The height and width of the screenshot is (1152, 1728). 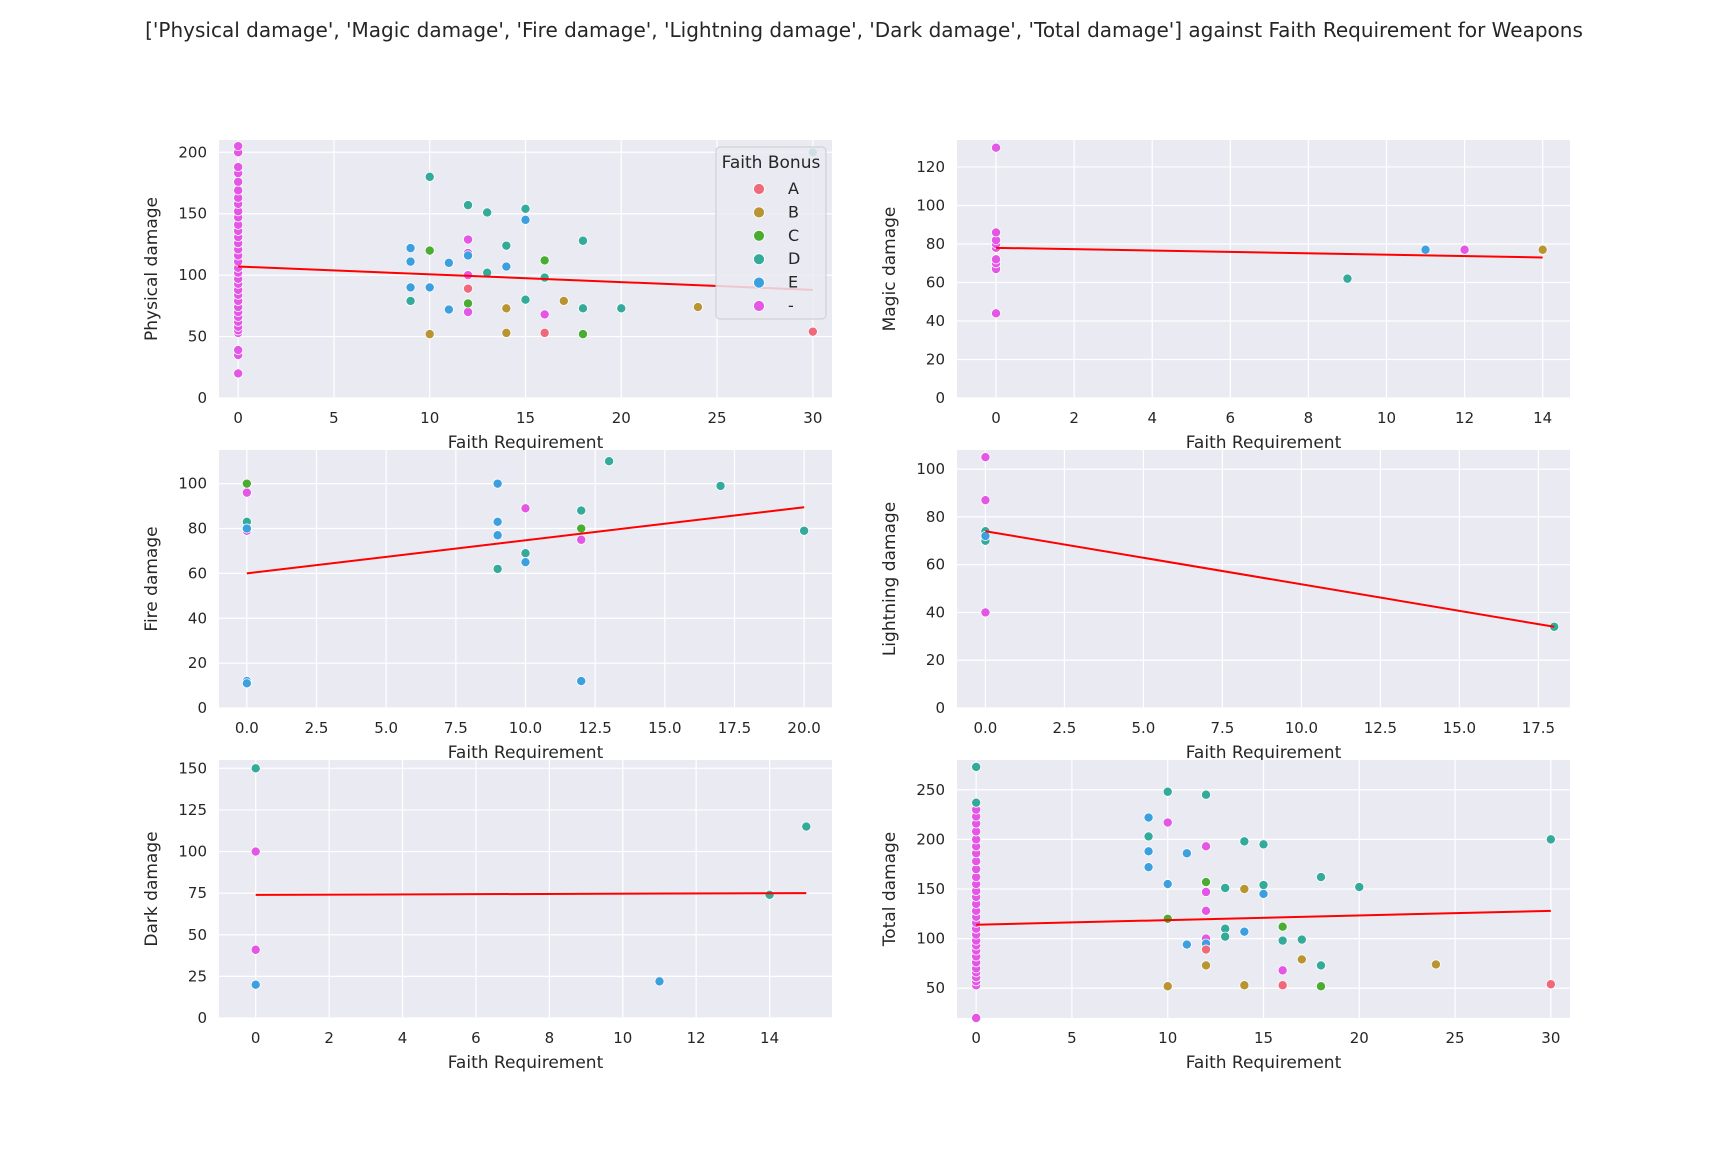 What do you see at coordinates (935, 988) in the screenshot?
I see `y-tick-label: 50` at bounding box center [935, 988].